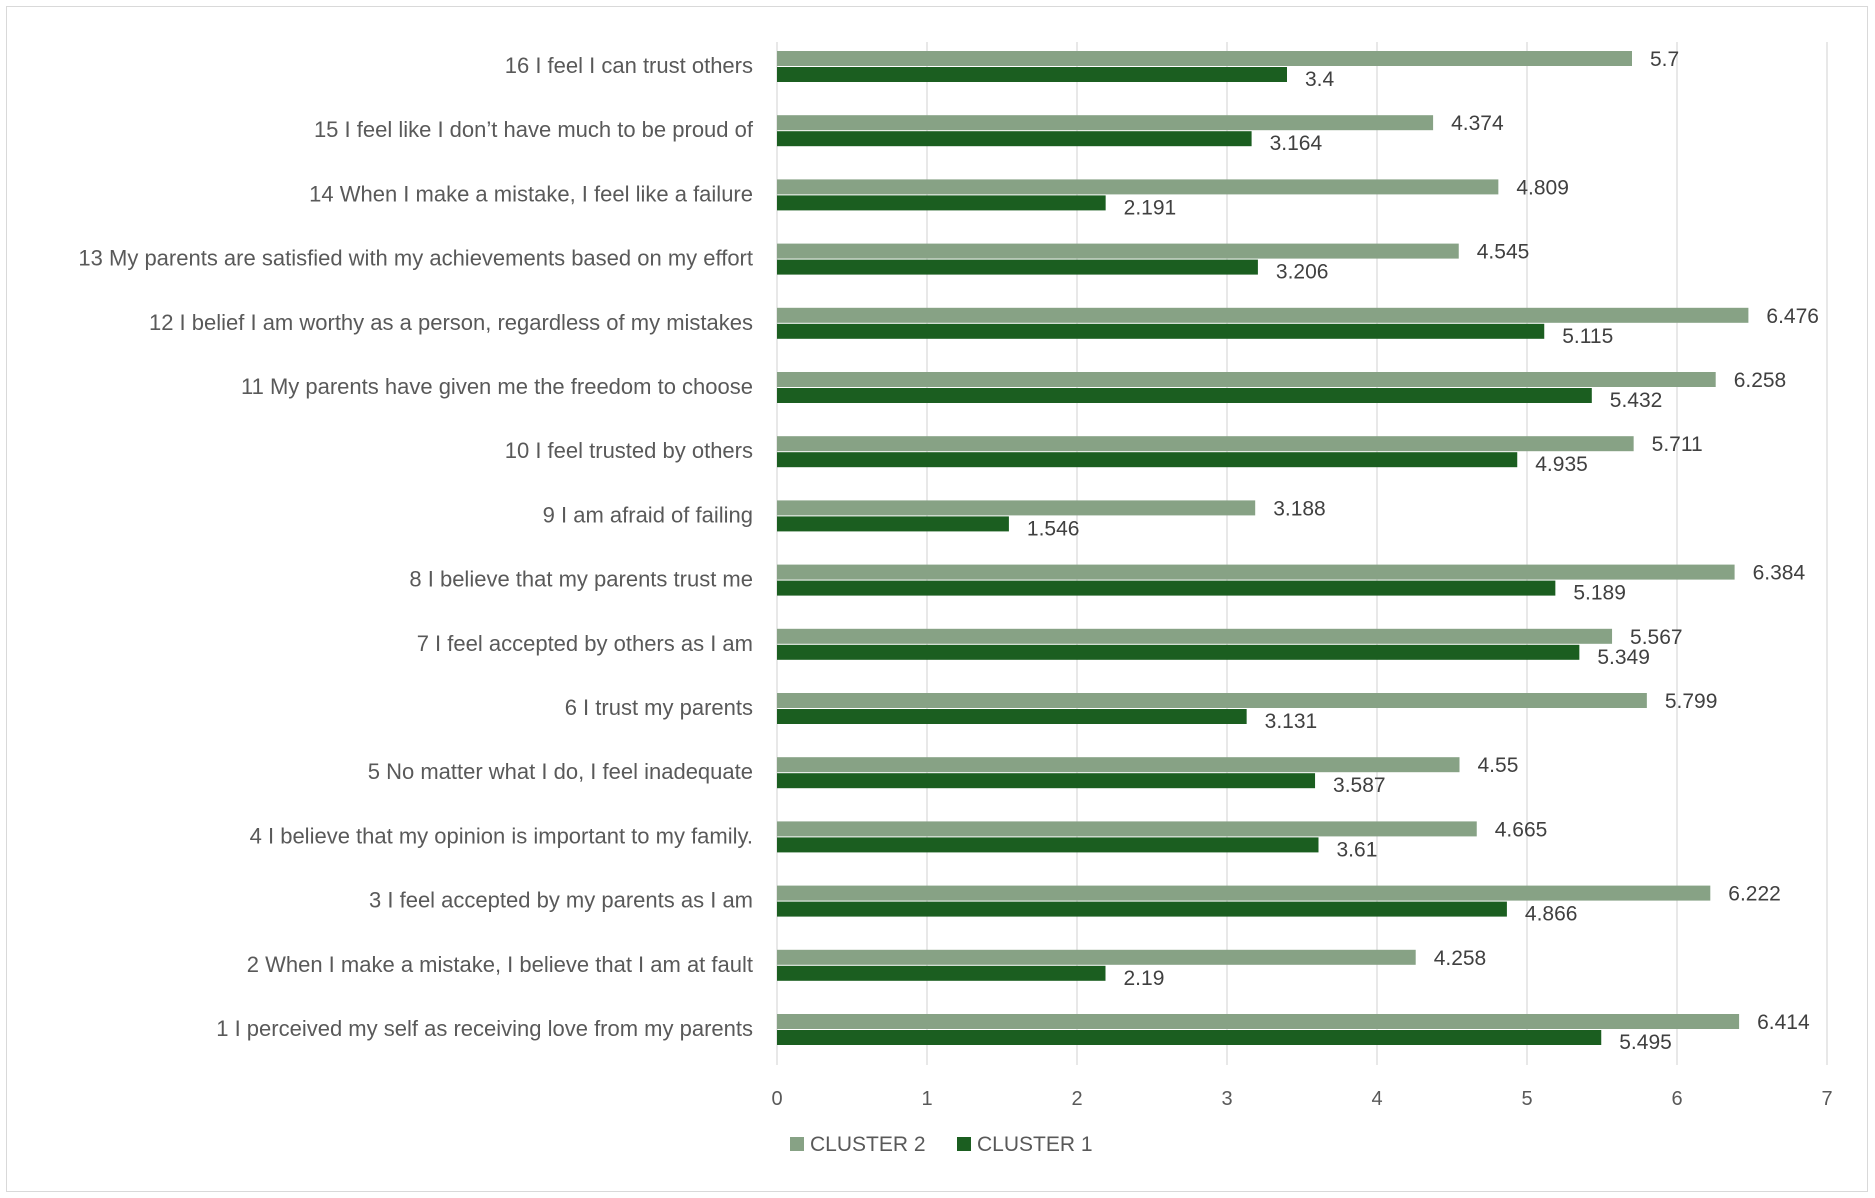 The image size is (1875, 1198). I want to click on data-label-cluster-2: 5.799, so click(1691, 701).